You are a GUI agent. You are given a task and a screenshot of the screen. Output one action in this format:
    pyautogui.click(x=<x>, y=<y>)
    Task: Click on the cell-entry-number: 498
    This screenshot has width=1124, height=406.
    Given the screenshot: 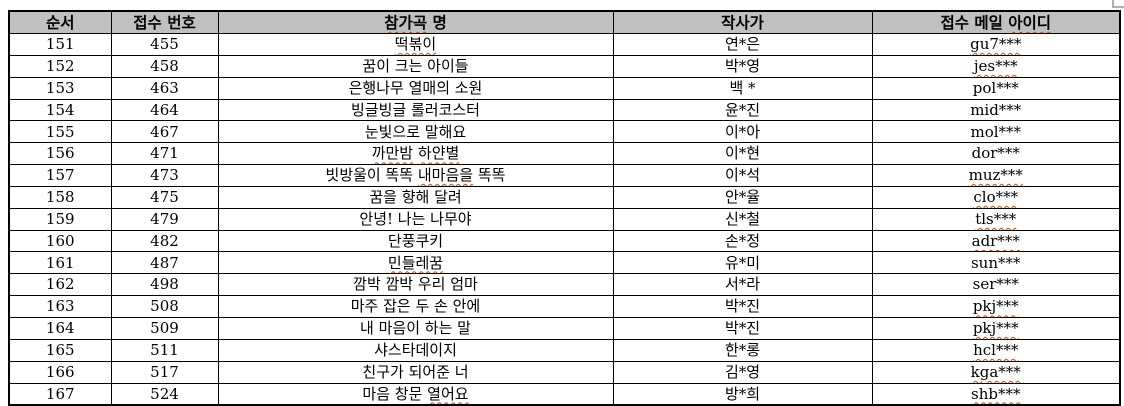 What is the action you would take?
    pyautogui.click(x=164, y=285)
    